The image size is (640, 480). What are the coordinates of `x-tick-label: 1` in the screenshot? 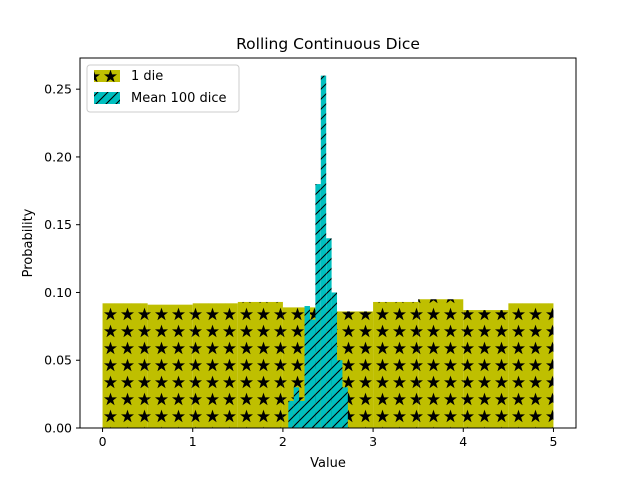 It's located at (193, 441).